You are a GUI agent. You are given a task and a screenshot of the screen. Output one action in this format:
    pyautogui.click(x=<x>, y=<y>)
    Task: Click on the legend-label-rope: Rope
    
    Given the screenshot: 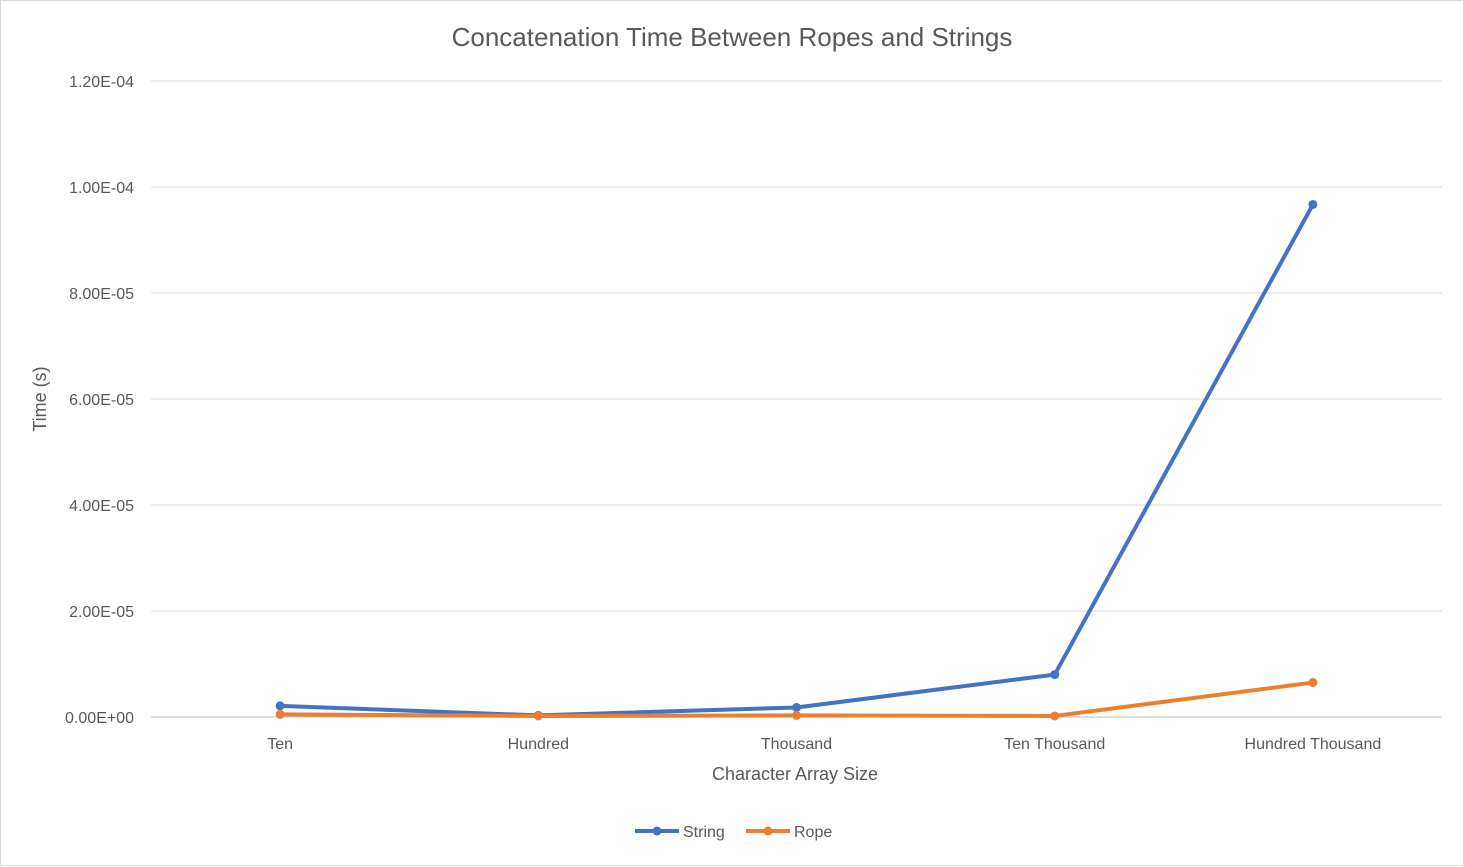 What is the action you would take?
    pyautogui.click(x=813, y=832)
    